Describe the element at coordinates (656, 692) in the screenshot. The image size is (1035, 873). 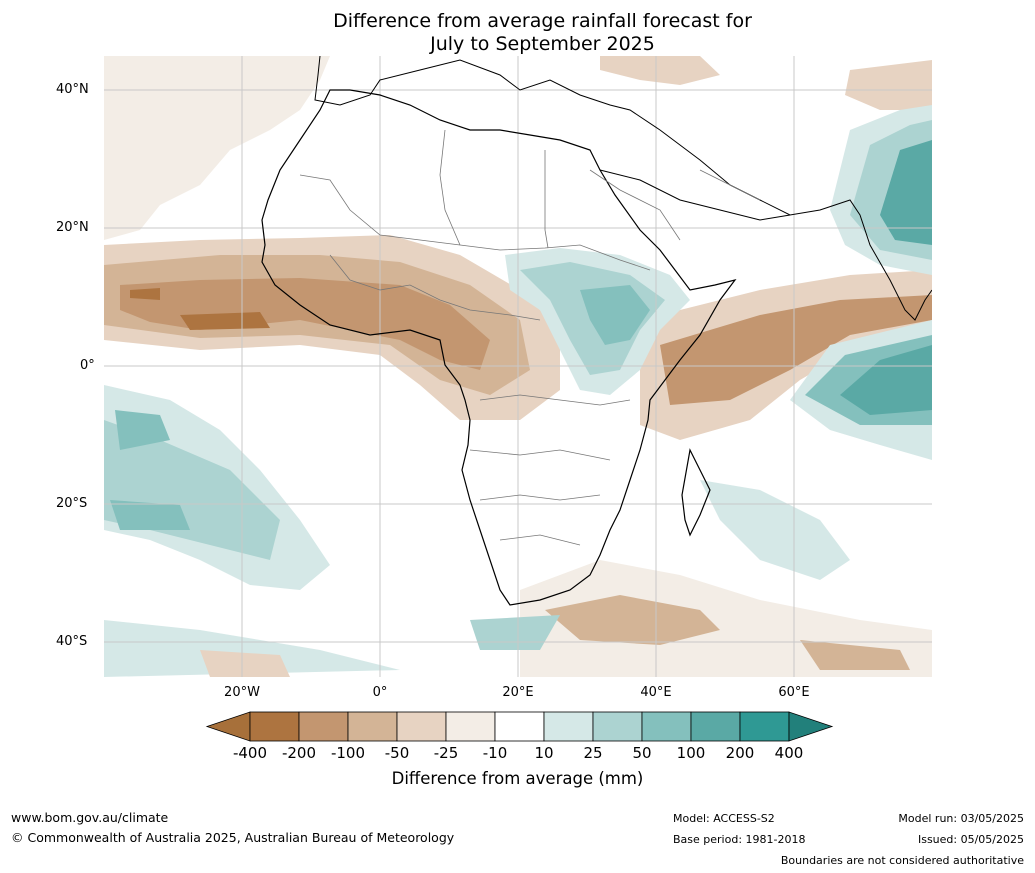
I see `lon-label-40e: 40°E` at that location.